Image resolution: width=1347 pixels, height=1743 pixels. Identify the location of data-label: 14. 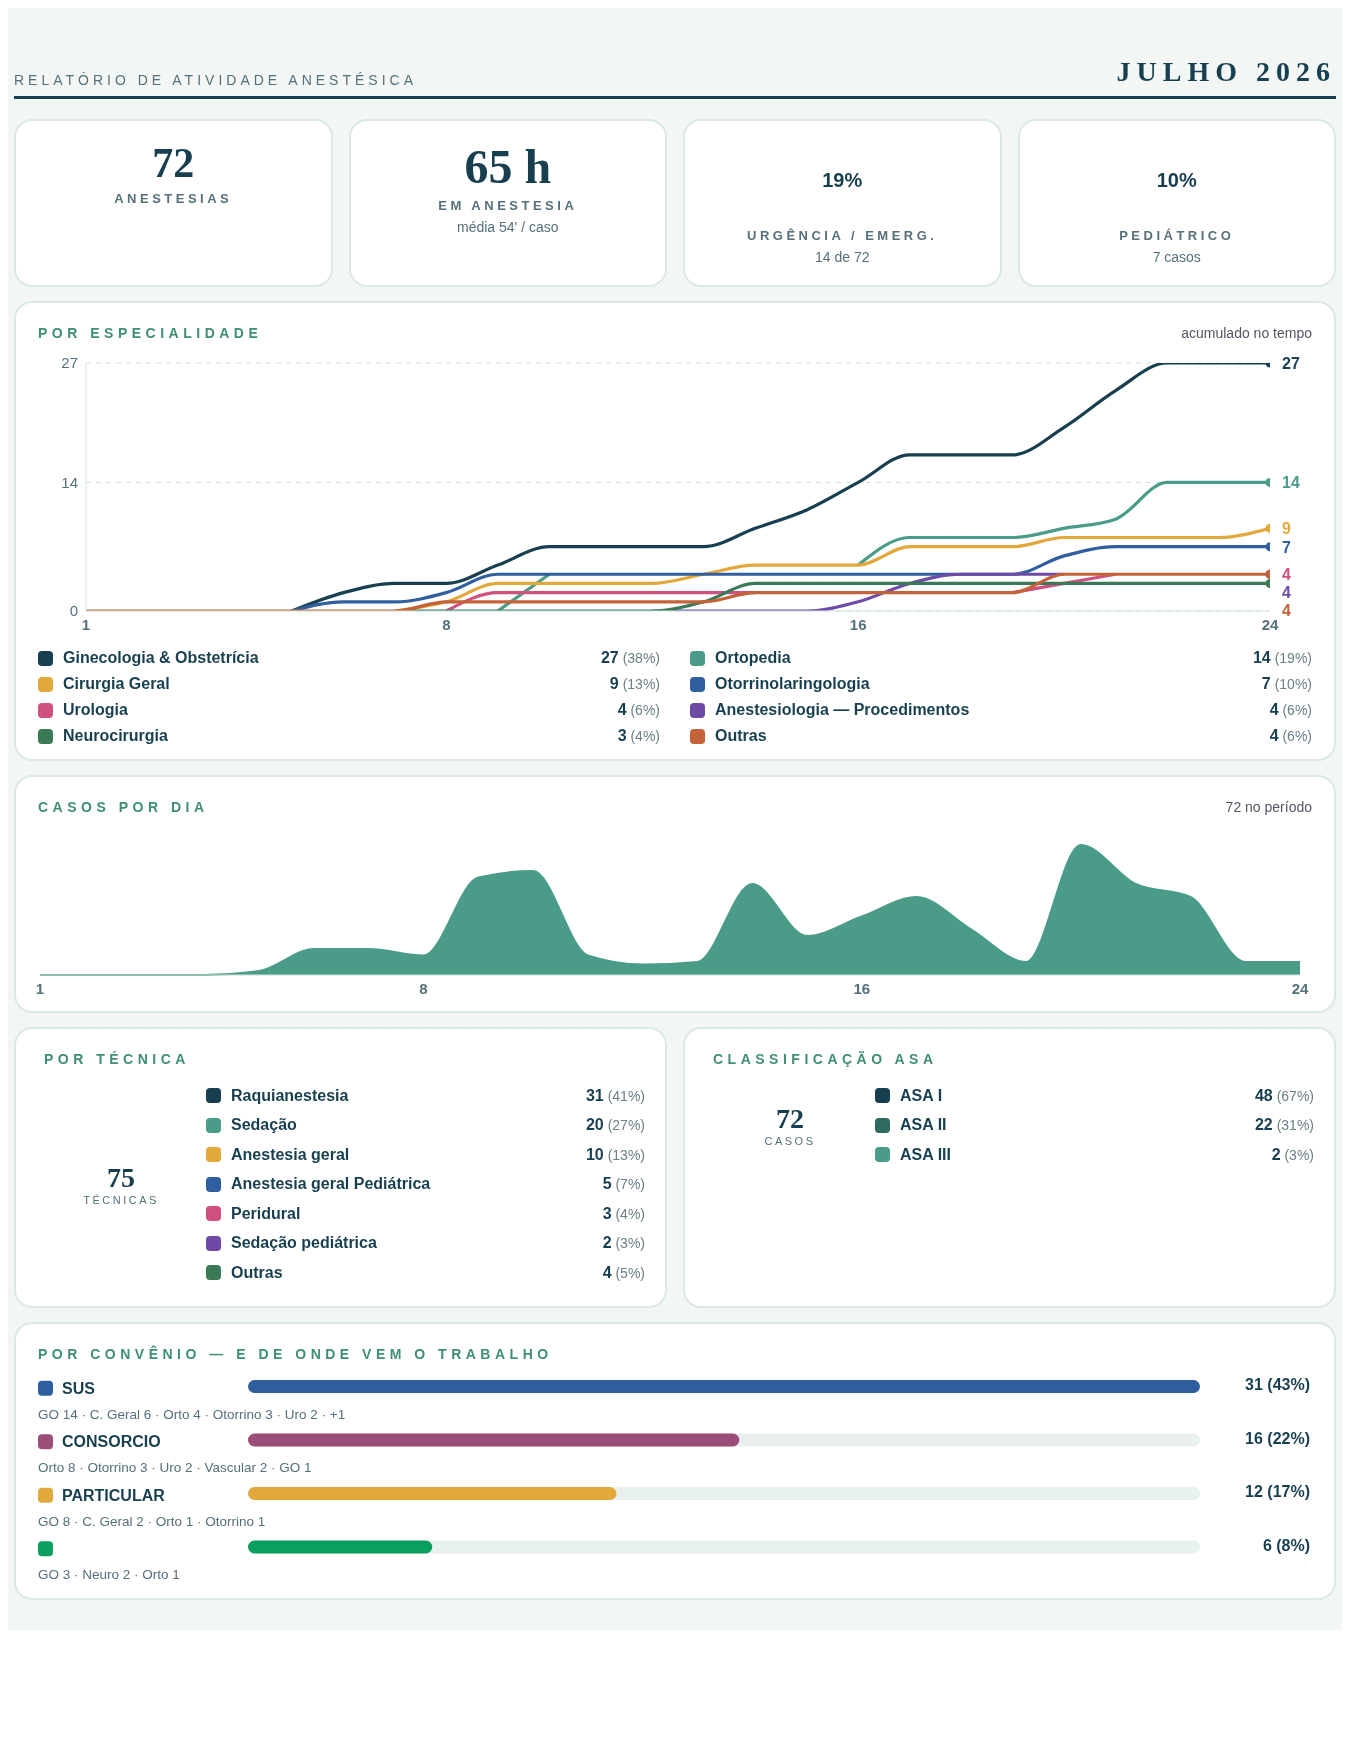
(1291, 483).